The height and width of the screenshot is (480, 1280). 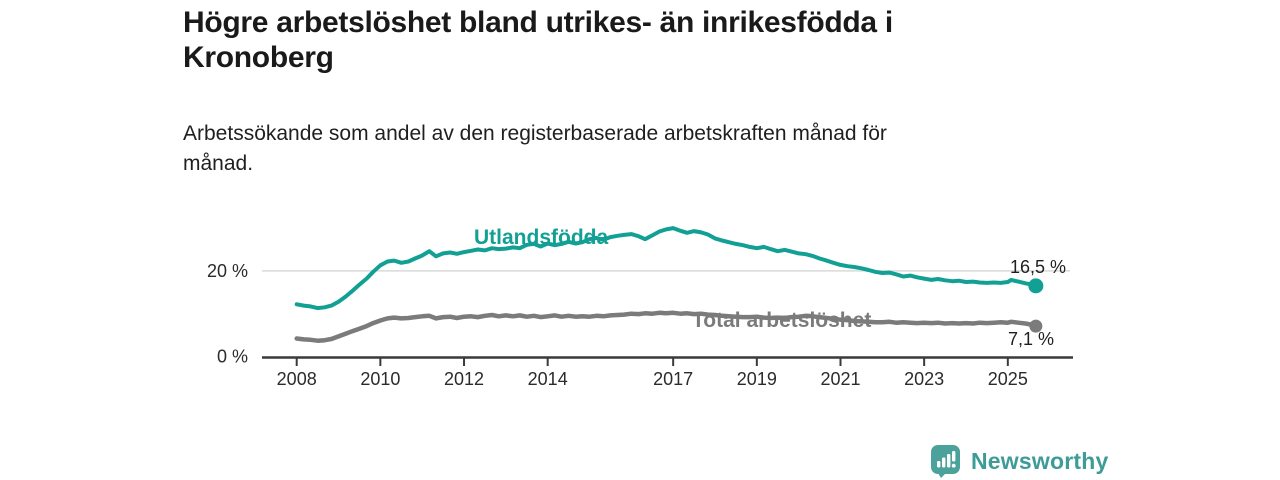 I want to click on series-end-dot-total-arbetsloshet, so click(x=1036, y=326).